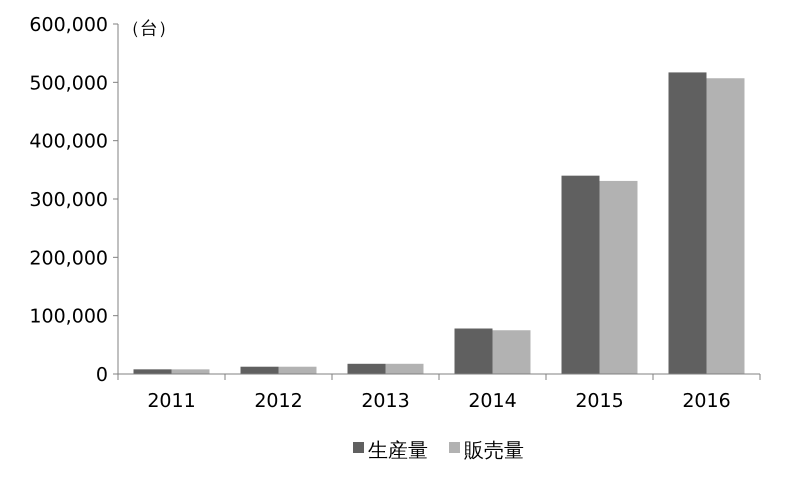 This screenshot has width=800, height=480. Describe the element at coordinates (278, 401) in the screenshot. I see `x-tick-label: 2012` at that location.